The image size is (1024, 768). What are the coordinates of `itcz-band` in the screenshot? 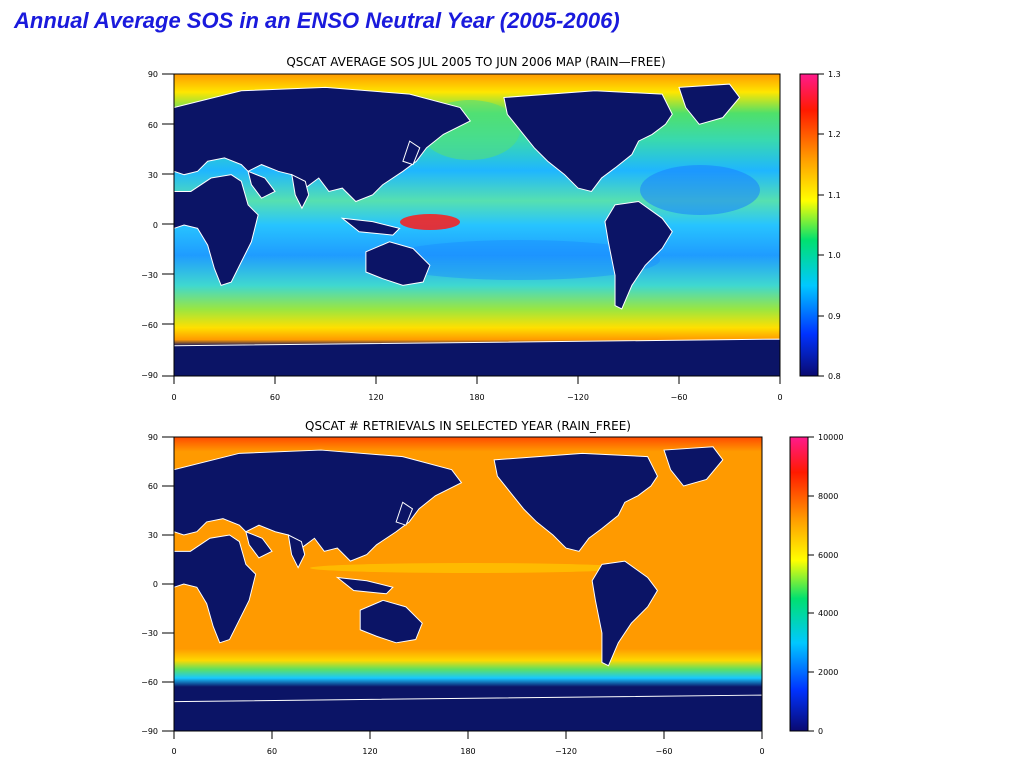 It's located at (470, 568).